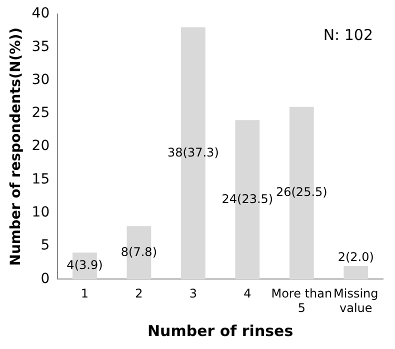 Image resolution: width=395 pixels, height=349 pixels. I want to click on y-axis-title: Number of respondents(N(%)), so click(16, 146).